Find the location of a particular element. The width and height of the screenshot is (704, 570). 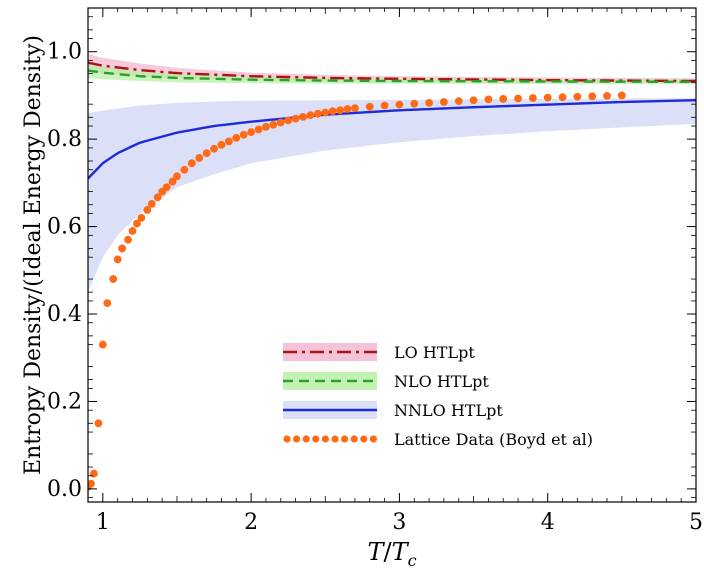

line-nnlo-htlpt is located at coordinates (392, 139).